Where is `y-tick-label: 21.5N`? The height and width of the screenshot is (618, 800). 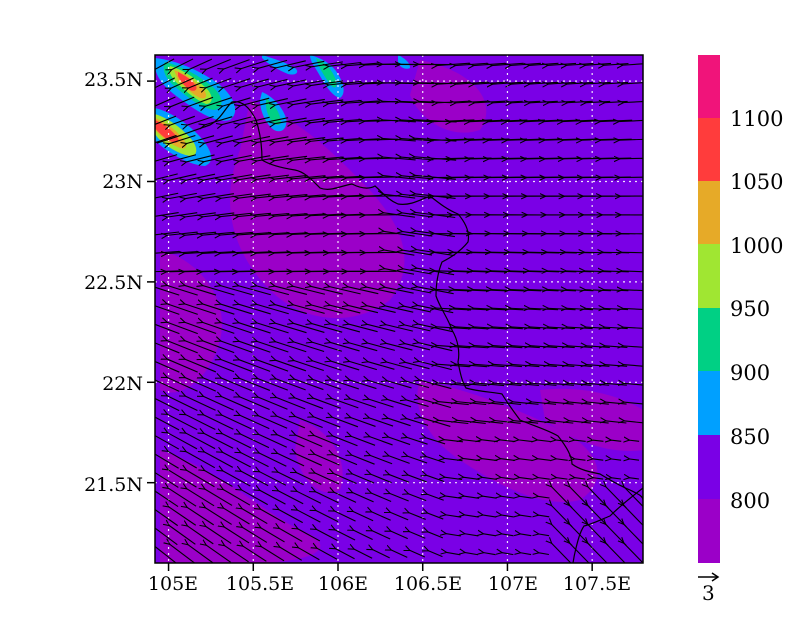 y-tick-label: 21.5N is located at coordinates (113, 485).